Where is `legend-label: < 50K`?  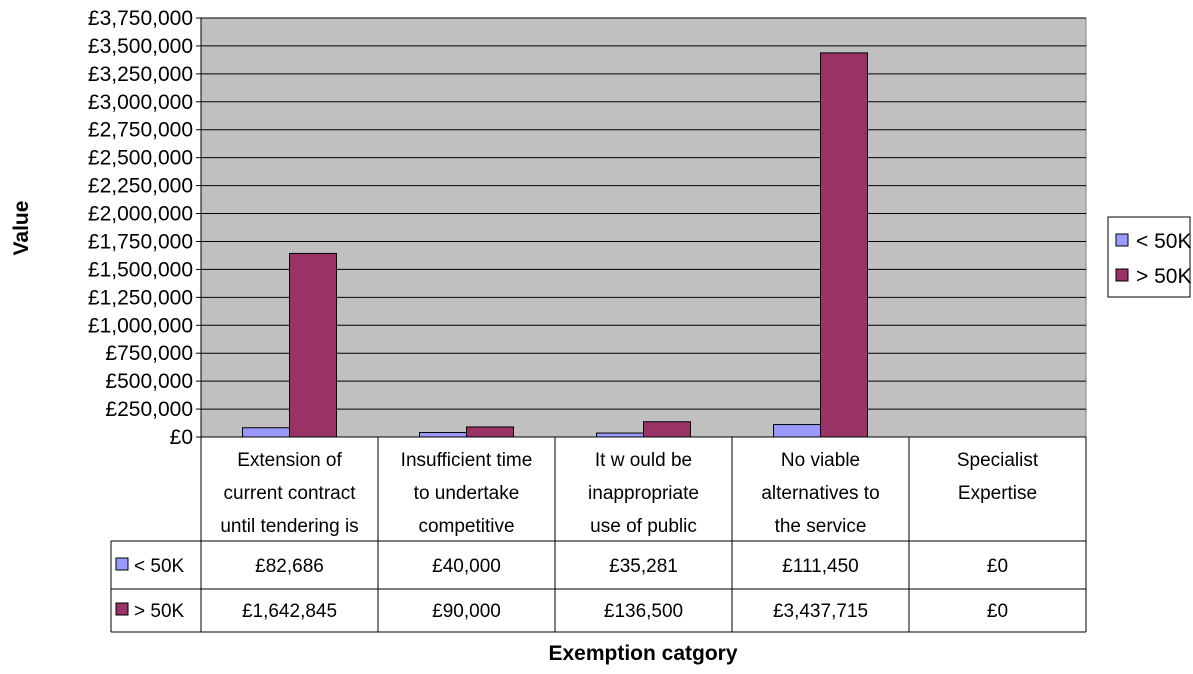
legend-label: < 50K is located at coordinates (1163, 241).